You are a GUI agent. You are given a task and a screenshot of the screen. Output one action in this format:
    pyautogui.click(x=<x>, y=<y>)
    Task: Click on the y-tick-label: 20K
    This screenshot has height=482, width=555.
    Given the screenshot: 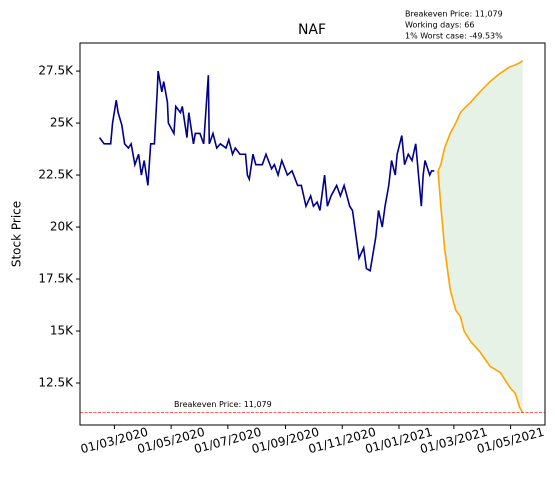 What is the action you would take?
    pyautogui.click(x=62, y=227)
    